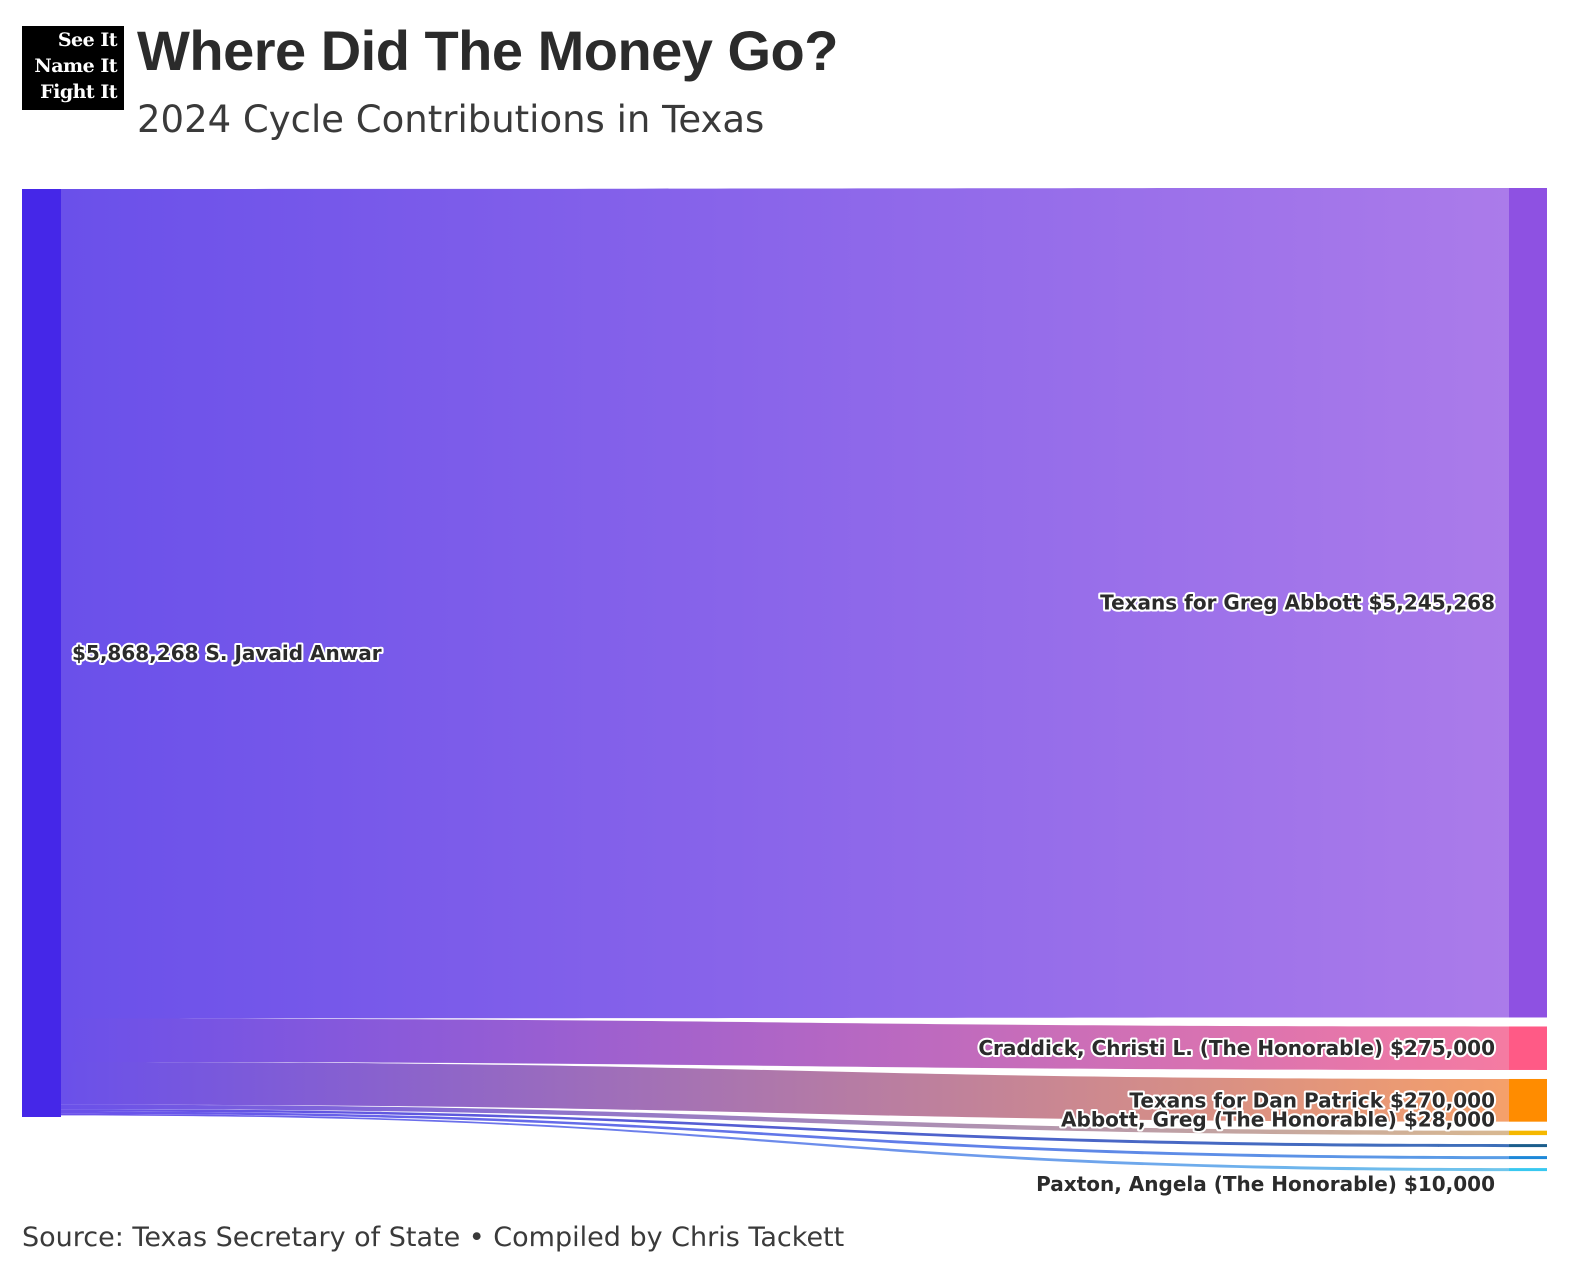 The image size is (1588, 1288). I want to click on target-label: Texans for Greg Abbott $5,245,268, so click(1297, 603).